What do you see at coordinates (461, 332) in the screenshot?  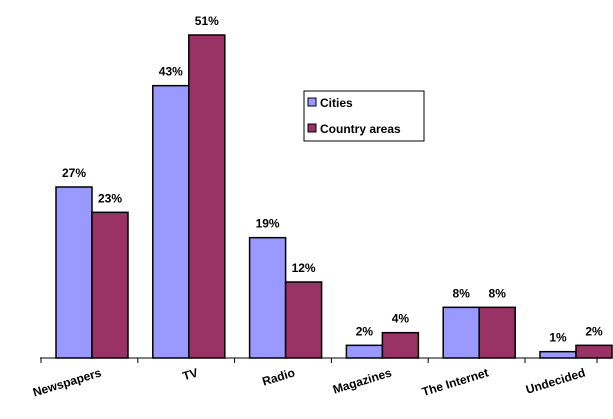 I see `bar-the-internet-cities` at bounding box center [461, 332].